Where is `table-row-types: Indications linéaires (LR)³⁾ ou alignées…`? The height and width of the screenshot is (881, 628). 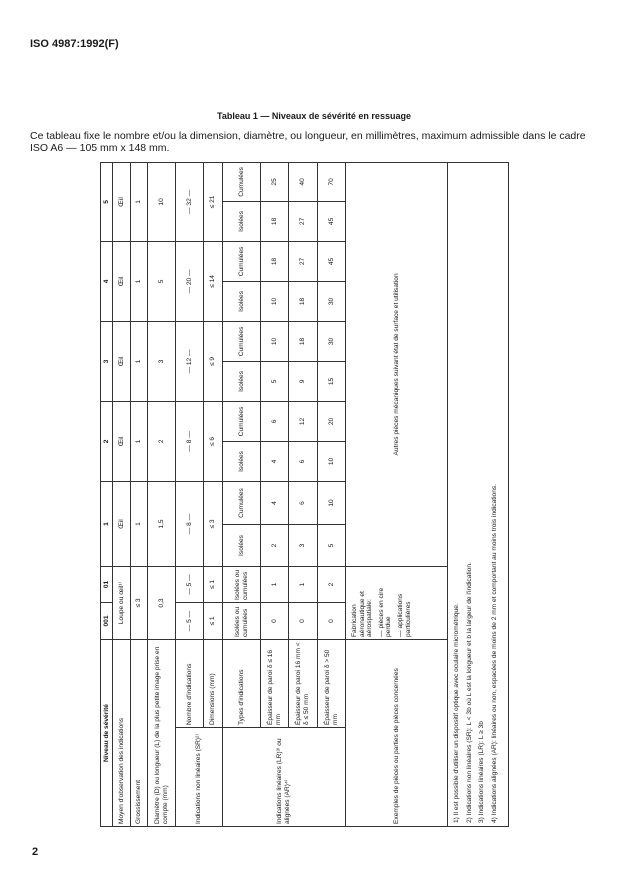 table-row-types: Indications linéaires (LR)³⁾ ou alignées… is located at coordinates (284, 494).